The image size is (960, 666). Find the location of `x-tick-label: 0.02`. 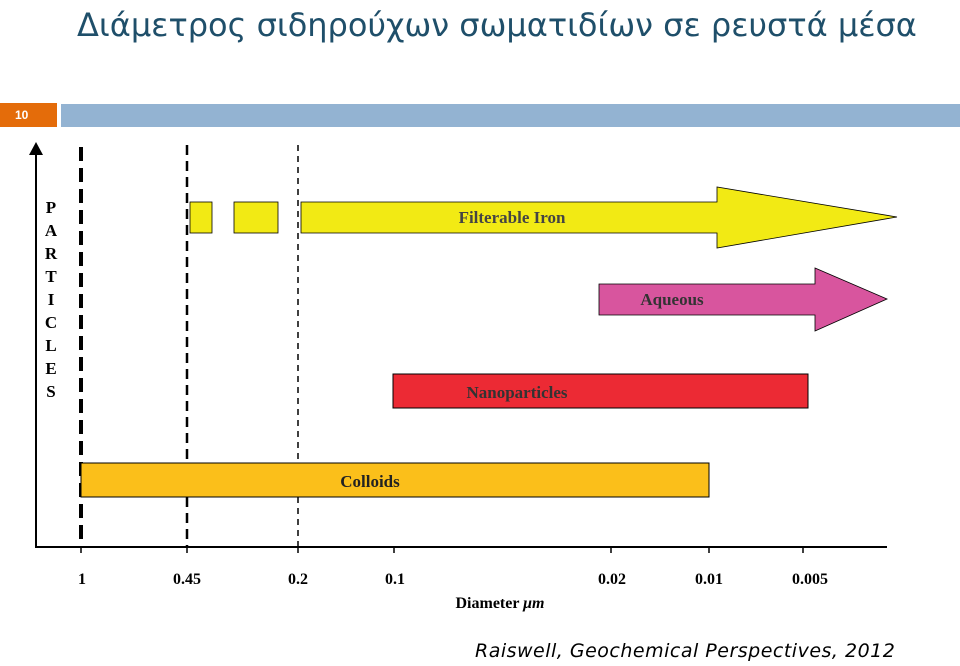

x-tick-label: 0.02 is located at coordinates (612, 579).